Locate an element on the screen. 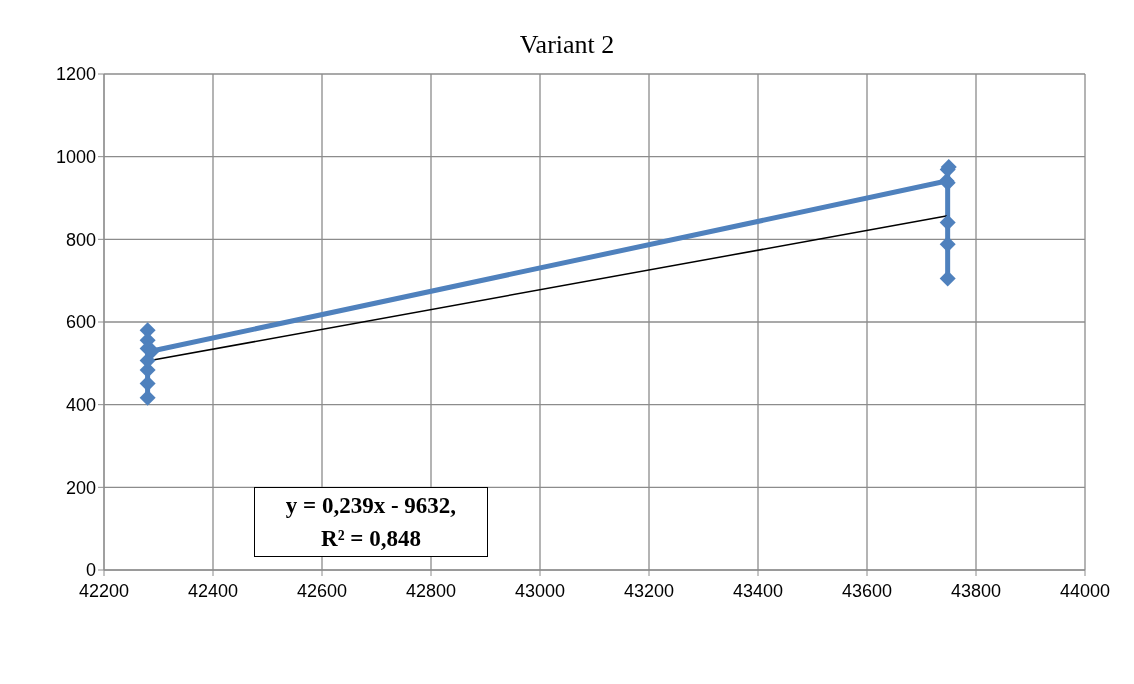 The image size is (1134, 684). x-tick-label: 43600 is located at coordinates (867, 590).